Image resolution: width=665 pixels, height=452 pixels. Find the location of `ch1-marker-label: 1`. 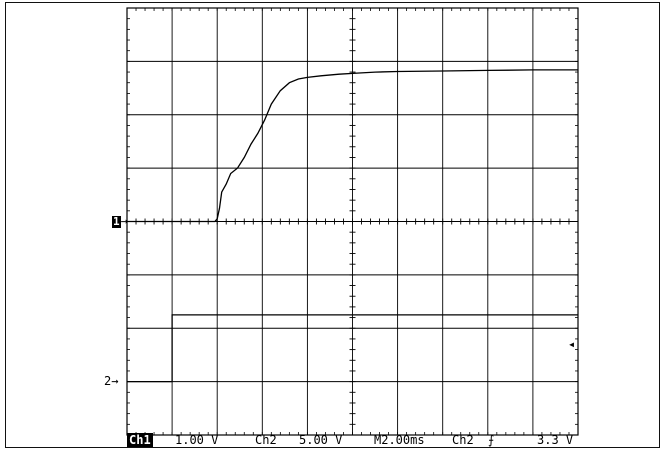

ch1-marker-label: 1 is located at coordinates (116, 222).